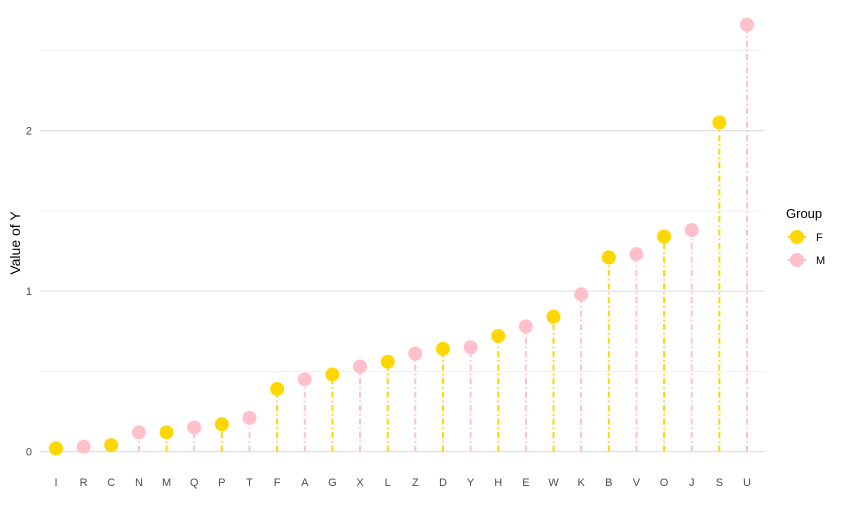 The width and height of the screenshot is (841, 513). I want to click on x-tick-label: T, so click(249, 483).